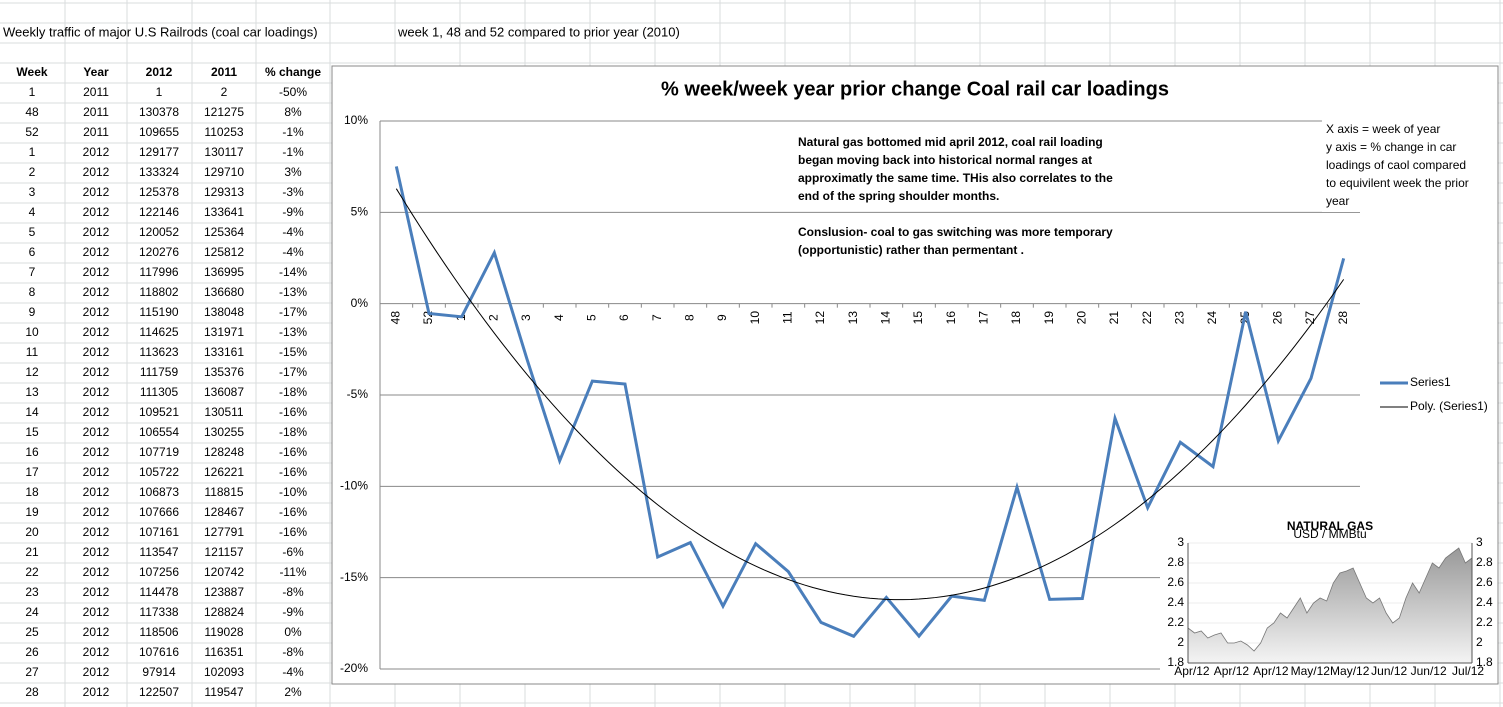 The width and height of the screenshot is (1503, 707). What do you see at coordinates (224, 532) in the screenshot?
I see `cell: 127791` at bounding box center [224, 532].